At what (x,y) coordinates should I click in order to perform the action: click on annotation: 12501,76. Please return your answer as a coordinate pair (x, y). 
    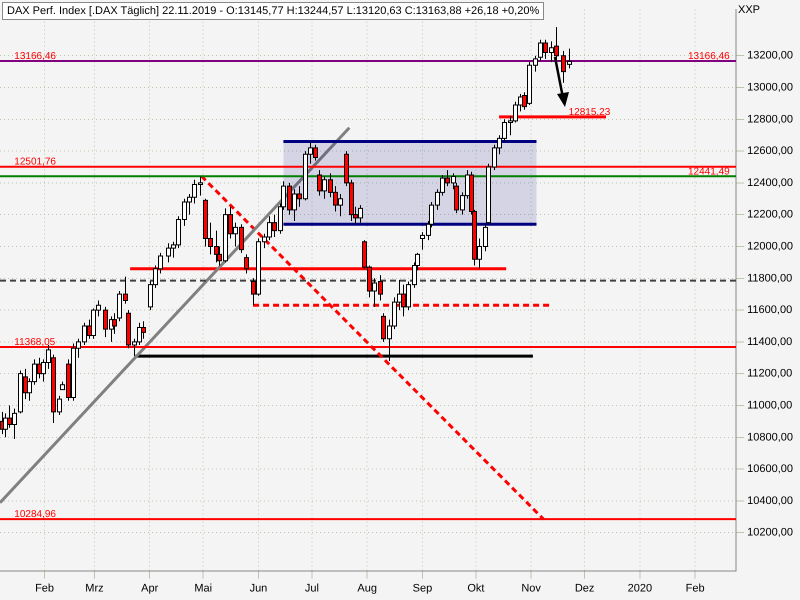
    Looking at the image, I should click on (35, 162).